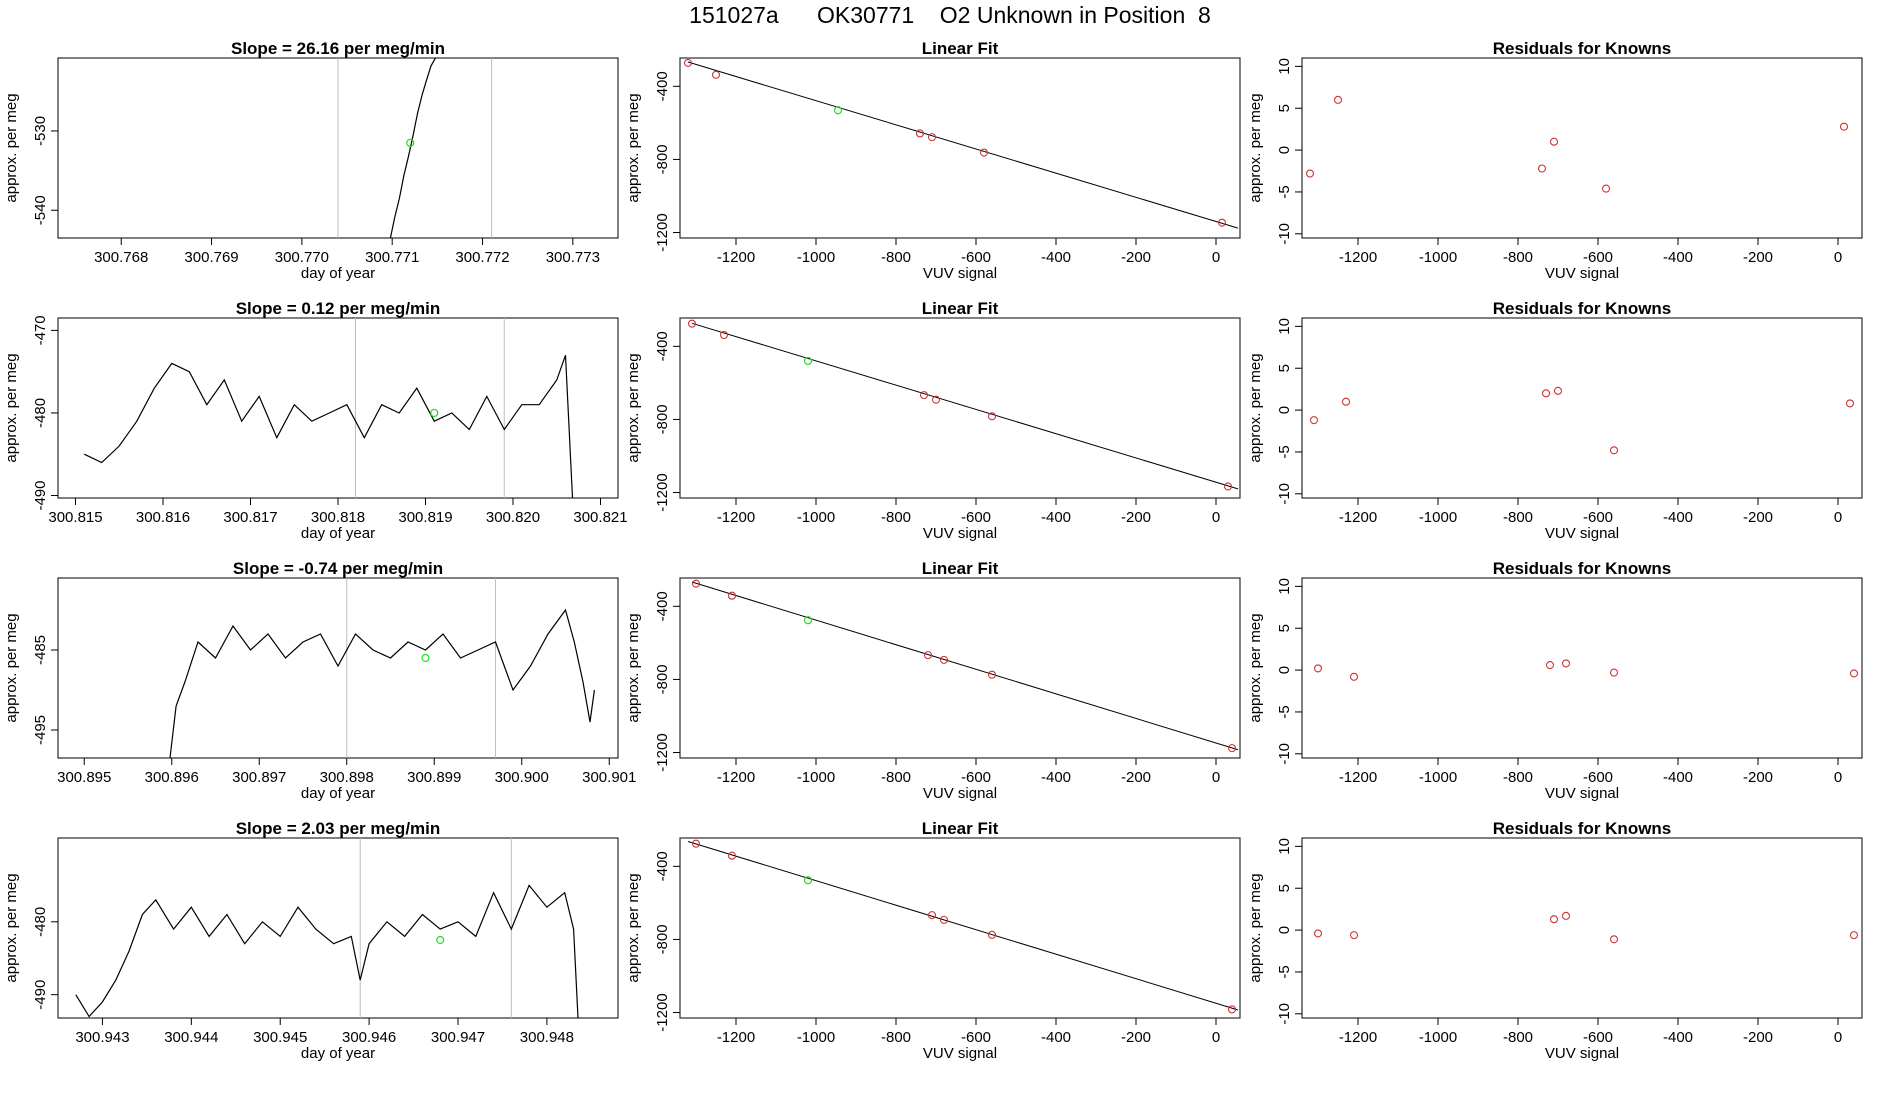 The height and width of the screenshot is (1100, 1900). I want to click on time-series-3-x-tick-label: 300.900, so click(522, 777).